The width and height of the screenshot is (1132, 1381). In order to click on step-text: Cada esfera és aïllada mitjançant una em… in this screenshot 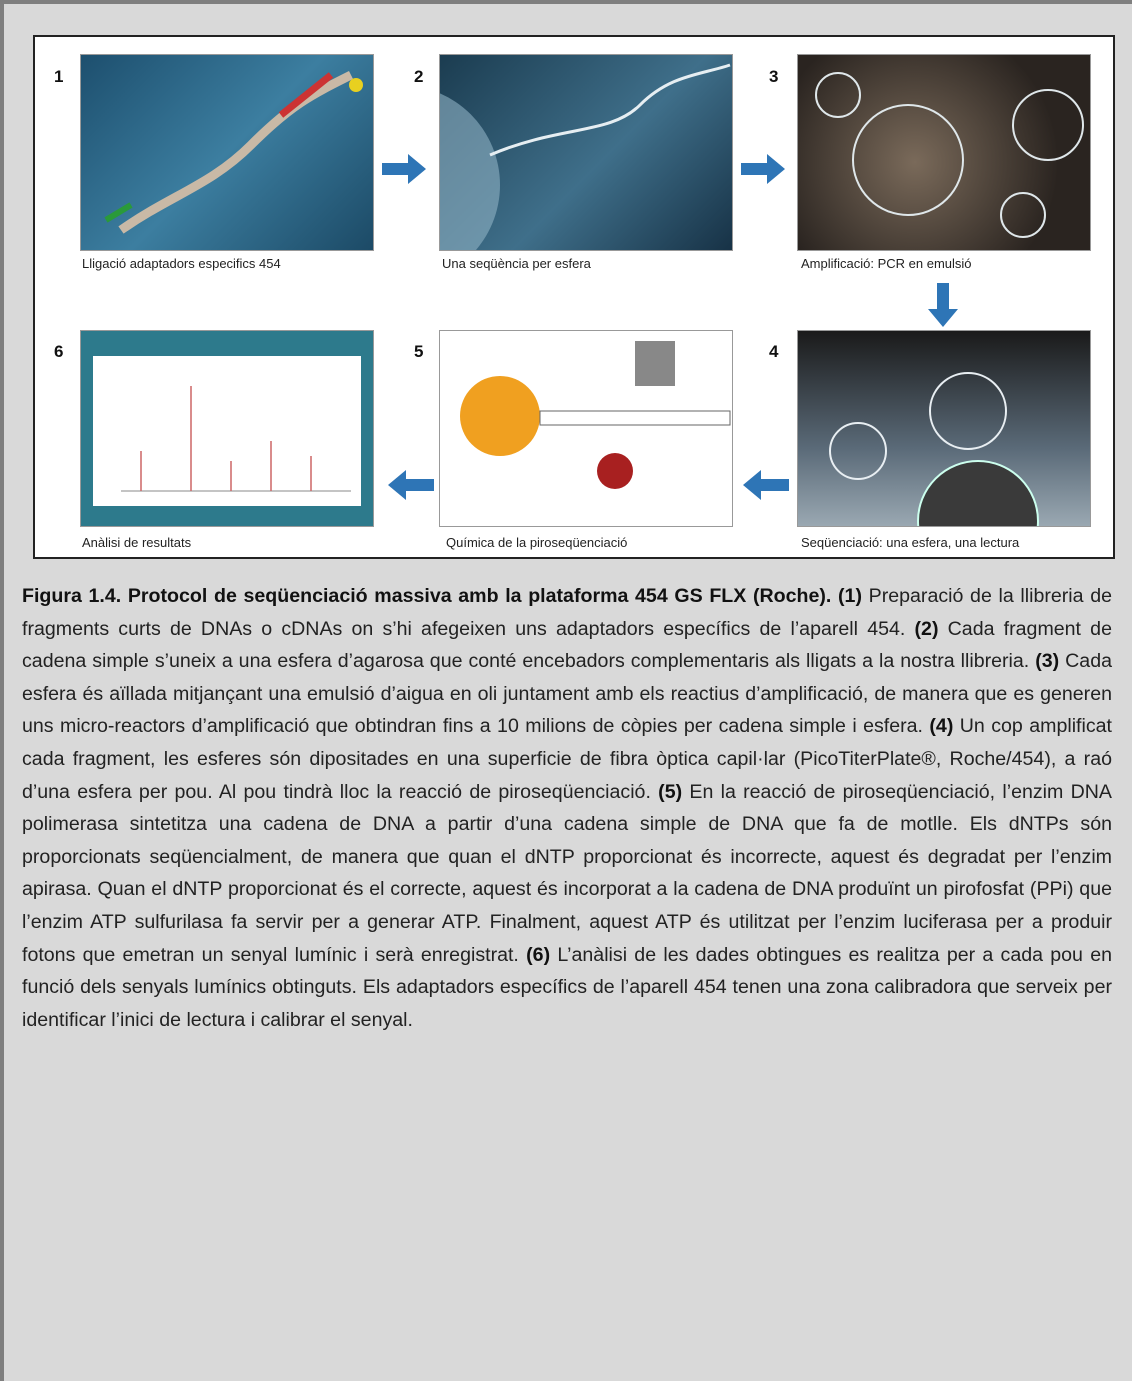, I will do `click(567, 694)`.